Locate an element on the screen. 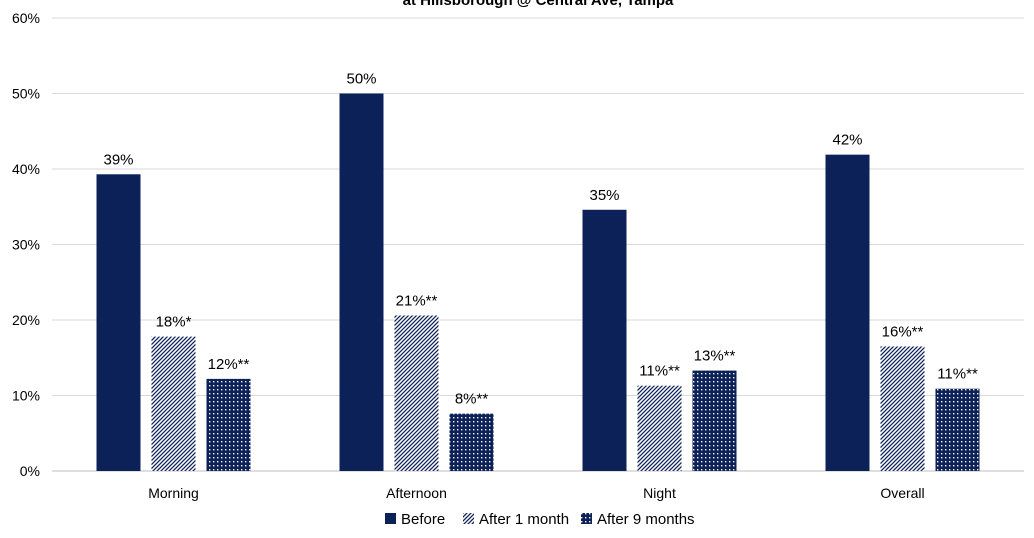 This screenshot has height=538, width=1034. chart-title: at Hillsborough @ Central Ave, Tampa is located at coordinates (538, 4).